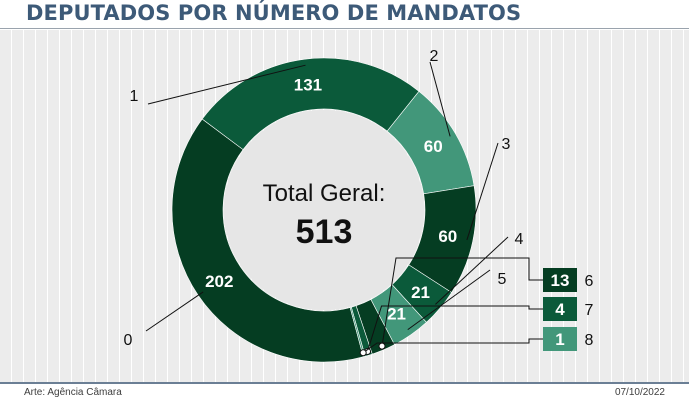  I want to click on center-total: 513, so click(324, 232).